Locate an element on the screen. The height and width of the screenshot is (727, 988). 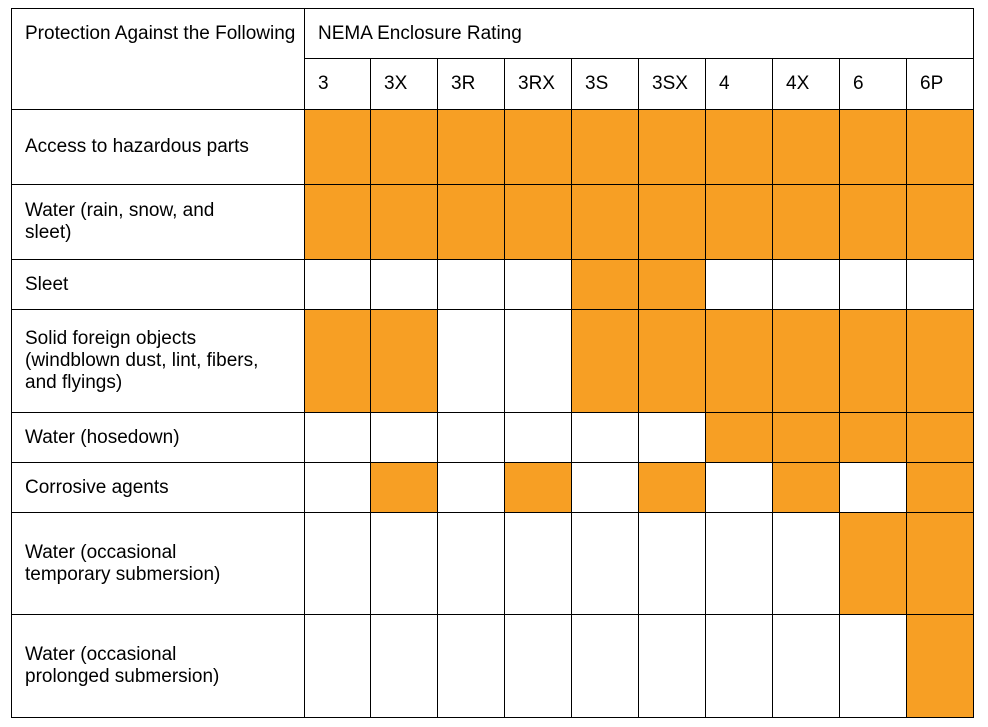
row-label: Corrosive agents is located at coordinates (158, 487).